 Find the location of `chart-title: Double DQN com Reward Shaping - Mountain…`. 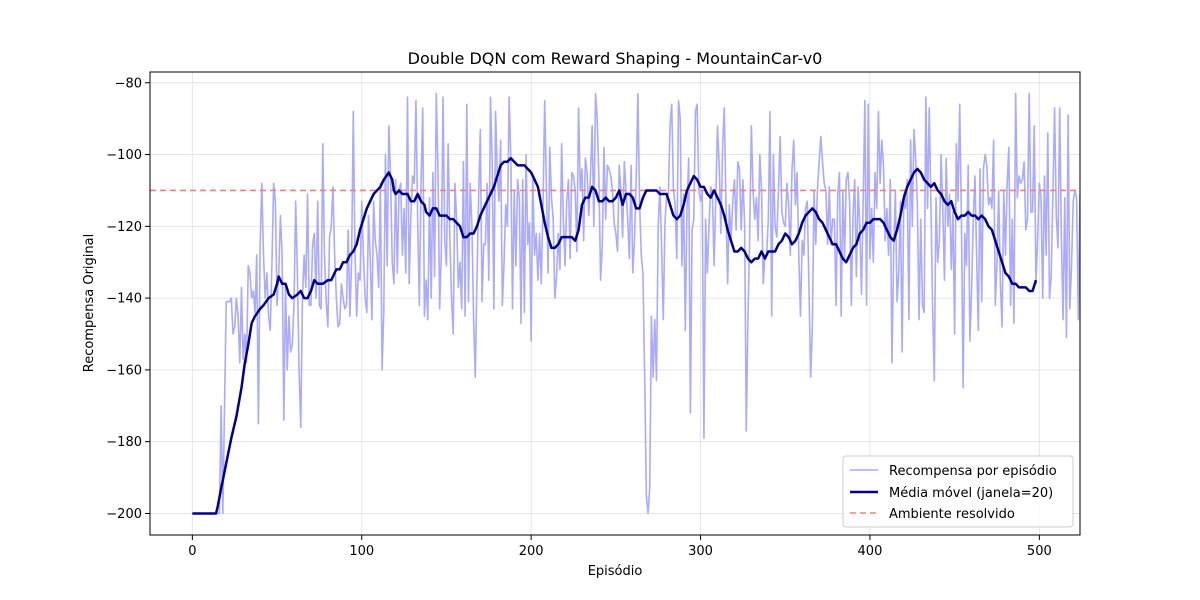

chart-title: Double DQN com Reward Shaping - Mountain… is located at coordinates (615, 58).